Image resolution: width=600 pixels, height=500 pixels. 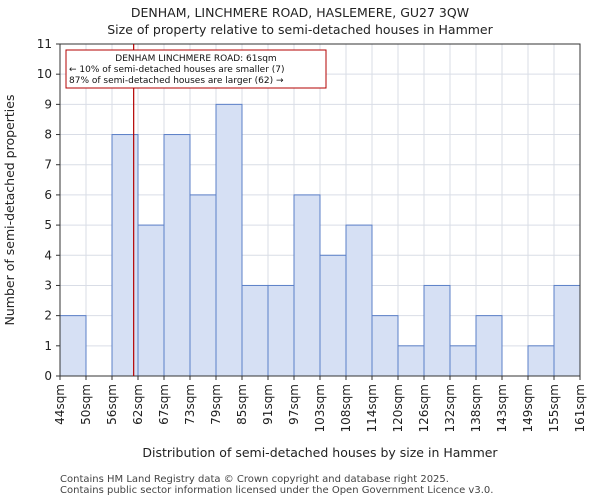 I want to click on y-tick-label: 3, so click(x=48, y=285).